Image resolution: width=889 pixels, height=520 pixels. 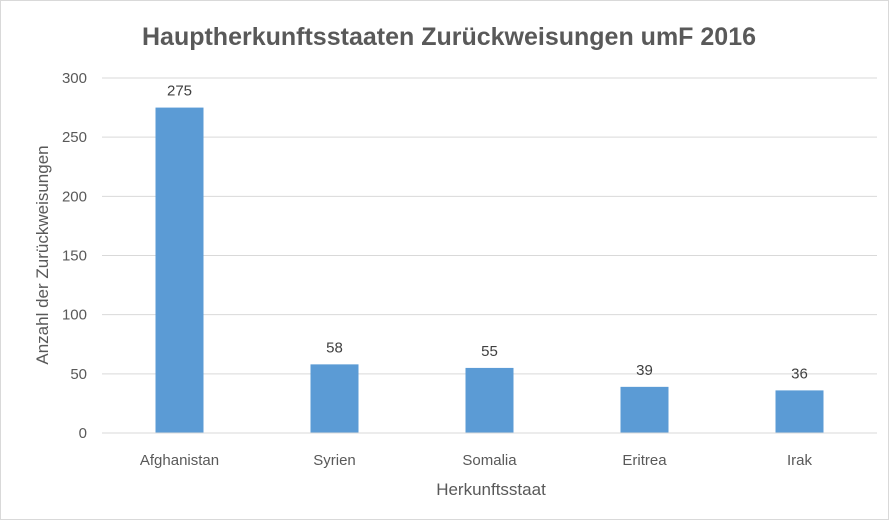 I want to click on bar-irak, so click(x=799, y=411).